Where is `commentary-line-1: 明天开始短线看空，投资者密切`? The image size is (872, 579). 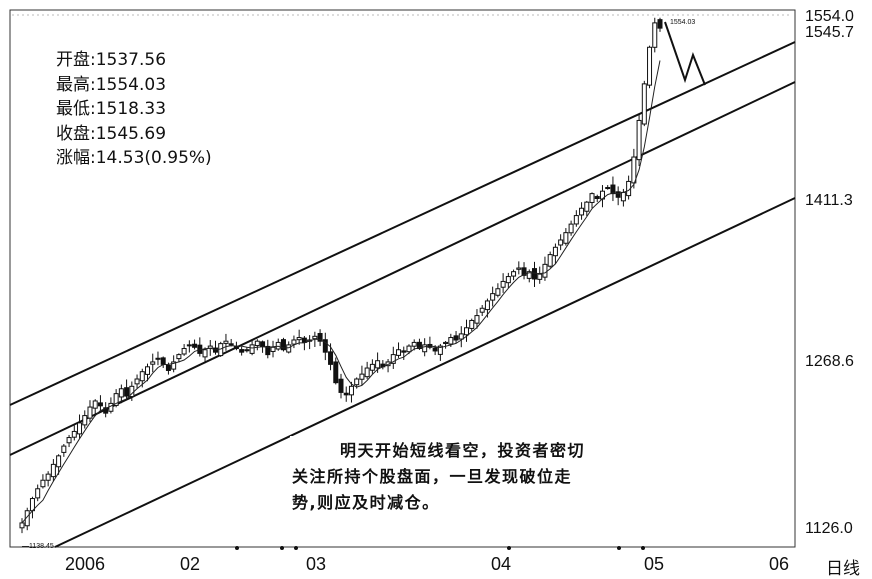
commentary-line-1: 明天开始短线看空，投资者密切 is located at coordinates (463, 450).